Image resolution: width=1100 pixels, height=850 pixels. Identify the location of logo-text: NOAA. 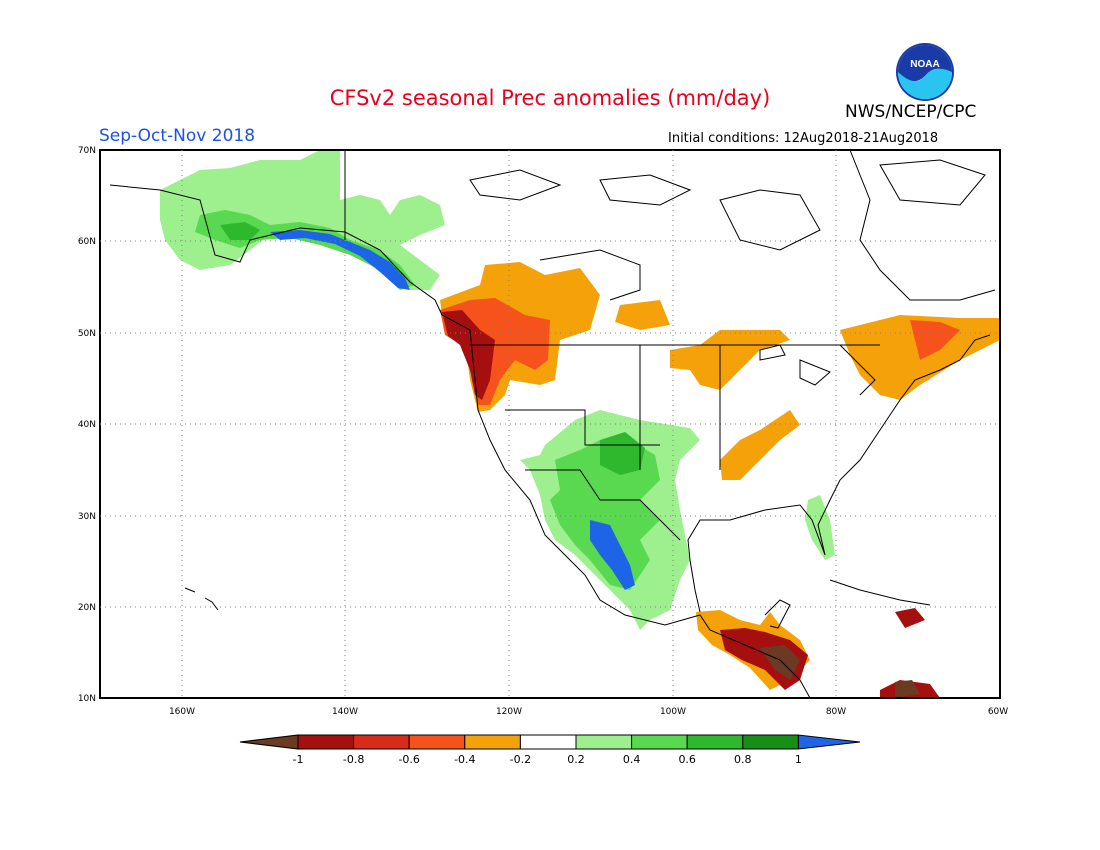
(924, 64).